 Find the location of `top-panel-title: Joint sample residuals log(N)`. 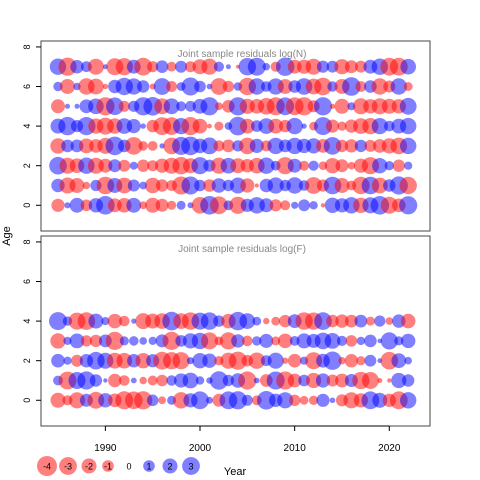

top-panel-title: Joint sample residuals log(N) is located at coordinates (242, 54).